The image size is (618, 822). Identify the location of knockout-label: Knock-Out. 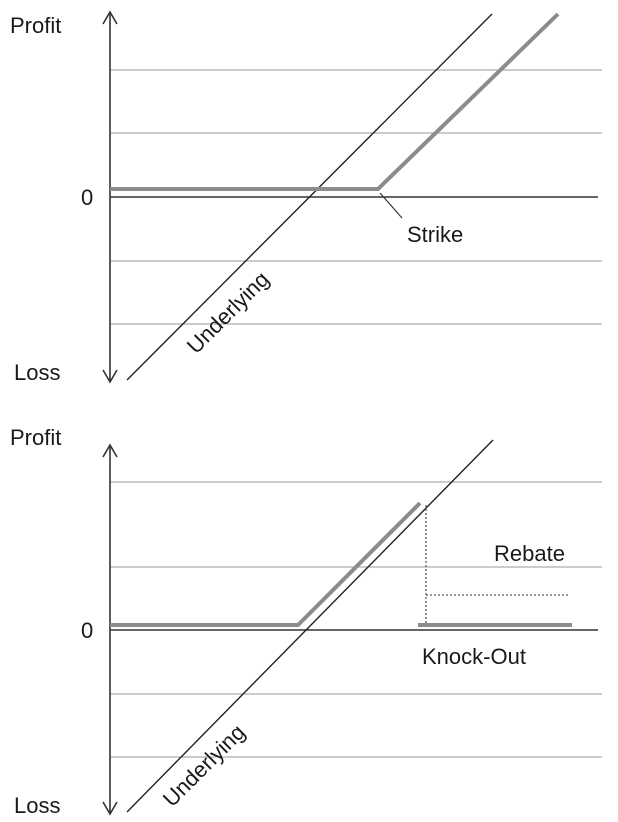
(474, 656).